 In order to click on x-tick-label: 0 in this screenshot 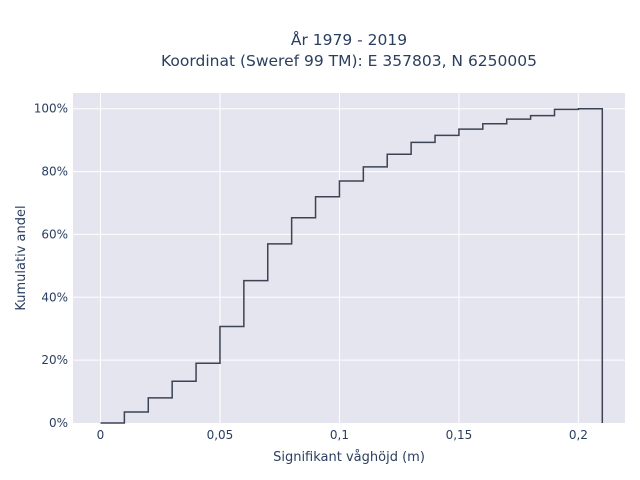, I will do `click(101, 435)`.